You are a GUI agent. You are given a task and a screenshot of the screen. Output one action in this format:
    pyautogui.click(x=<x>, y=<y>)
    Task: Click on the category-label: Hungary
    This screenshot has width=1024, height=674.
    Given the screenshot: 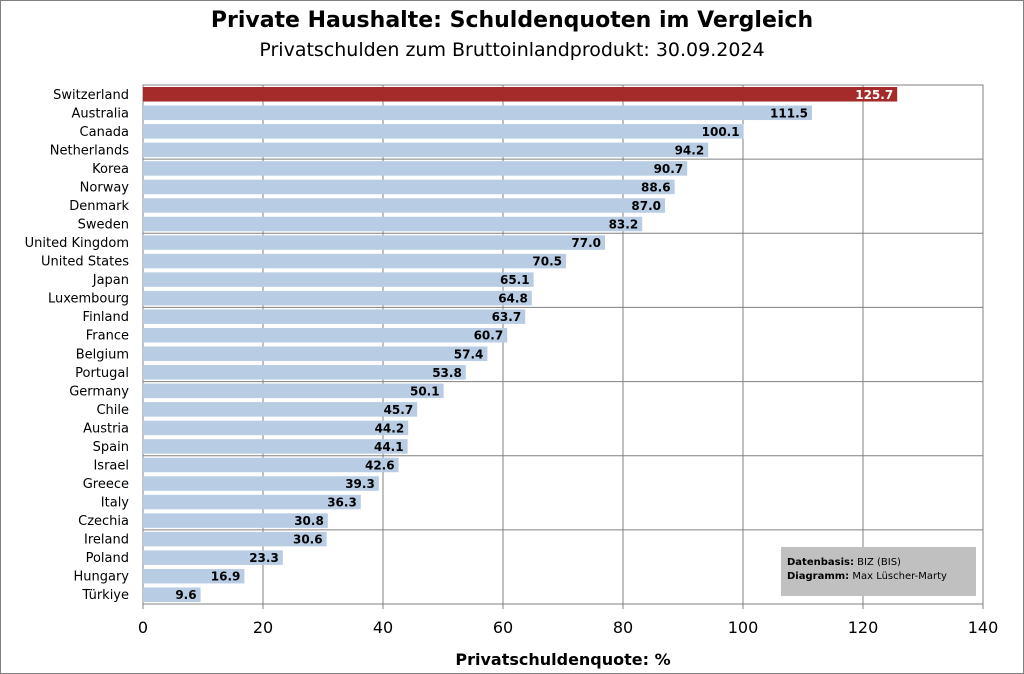 What is the action you would take?
    pyautogui.click(x=101, y=577)
    